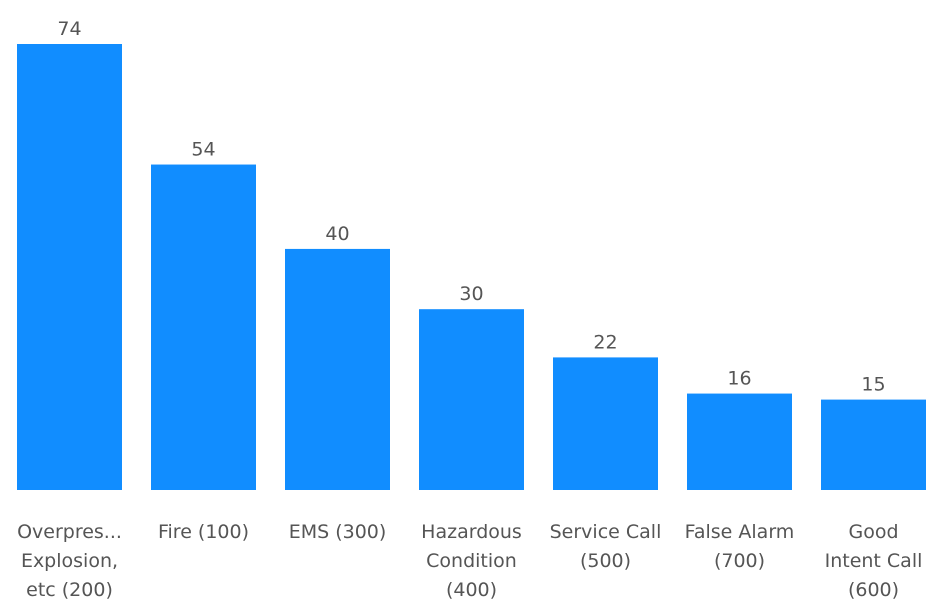 This screenshot has height=614, width=949. Describe the element at coordinates (471, 590) in the screenshot. I see `category-label-line: (400)` at that location.